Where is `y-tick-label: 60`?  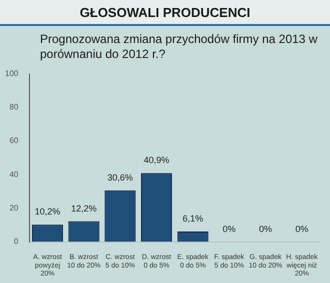 y-tick-label: 60 is located at coordinates (14, 141).